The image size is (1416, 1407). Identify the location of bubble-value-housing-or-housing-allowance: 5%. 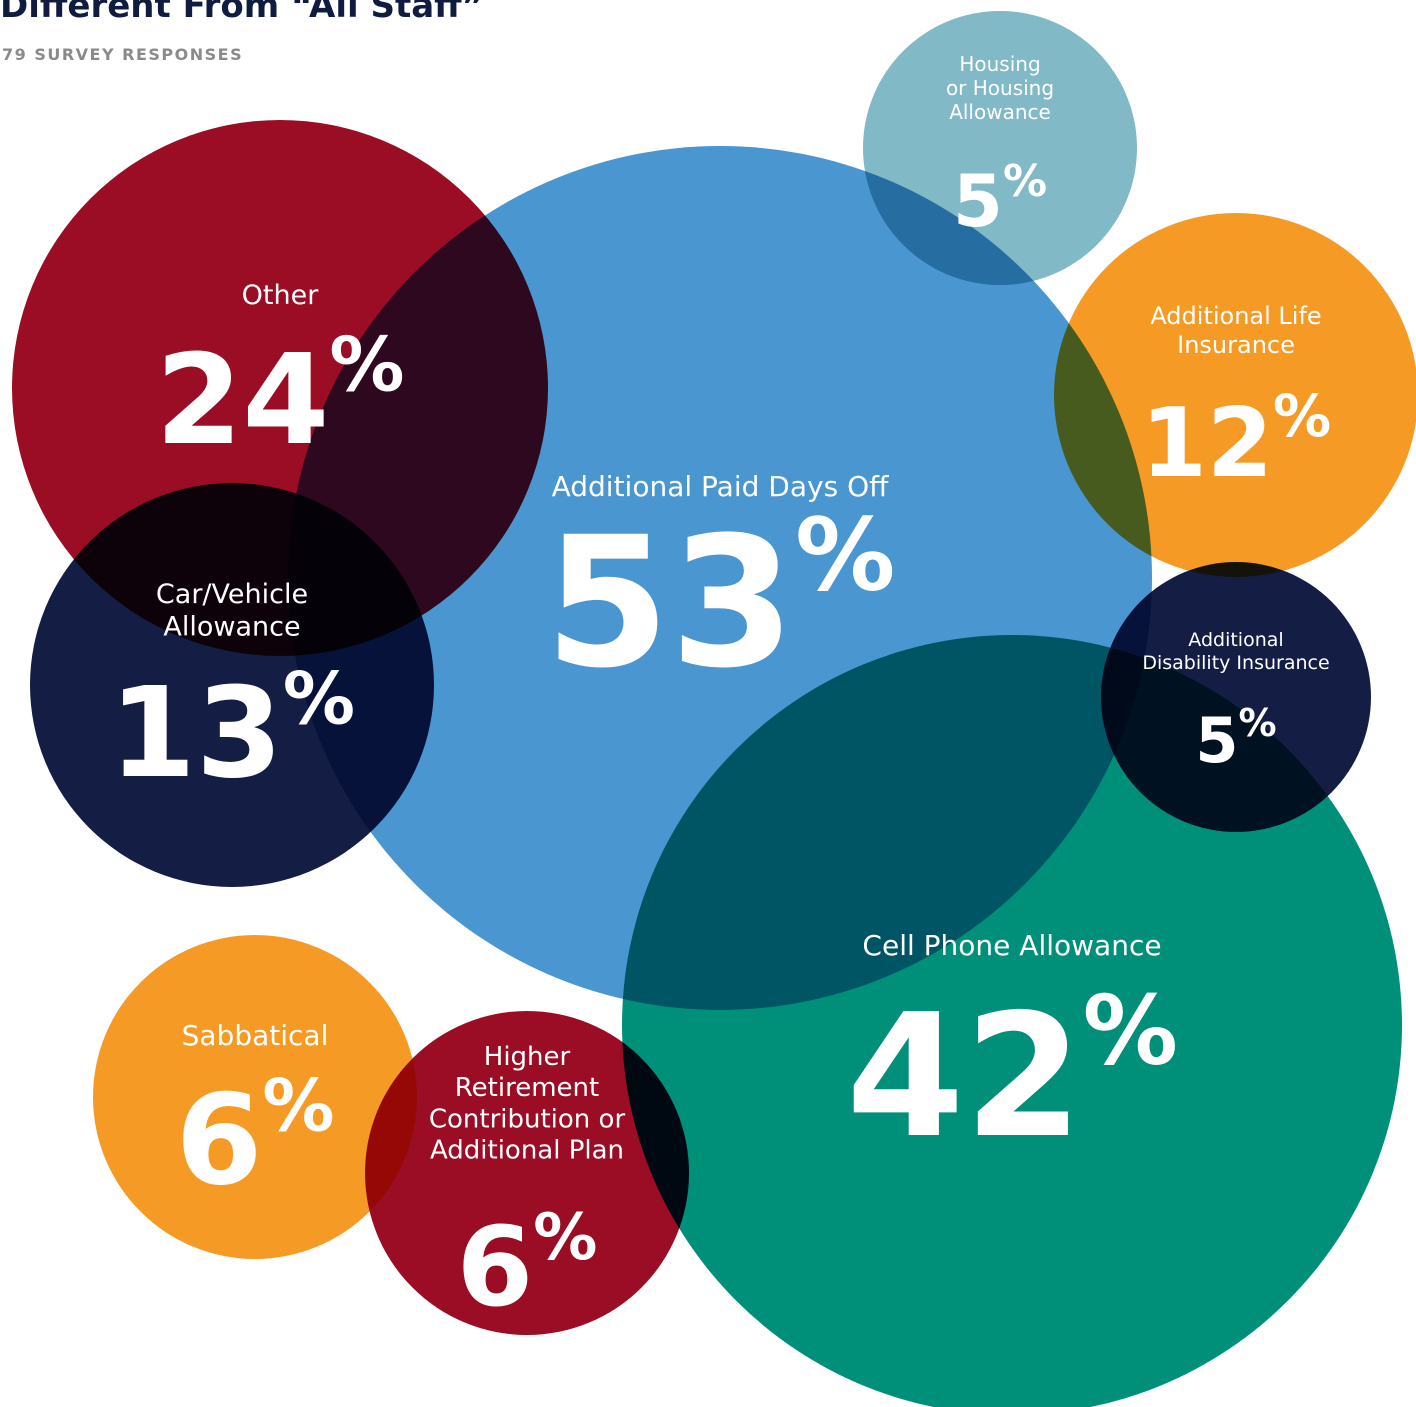
(1000, 199).